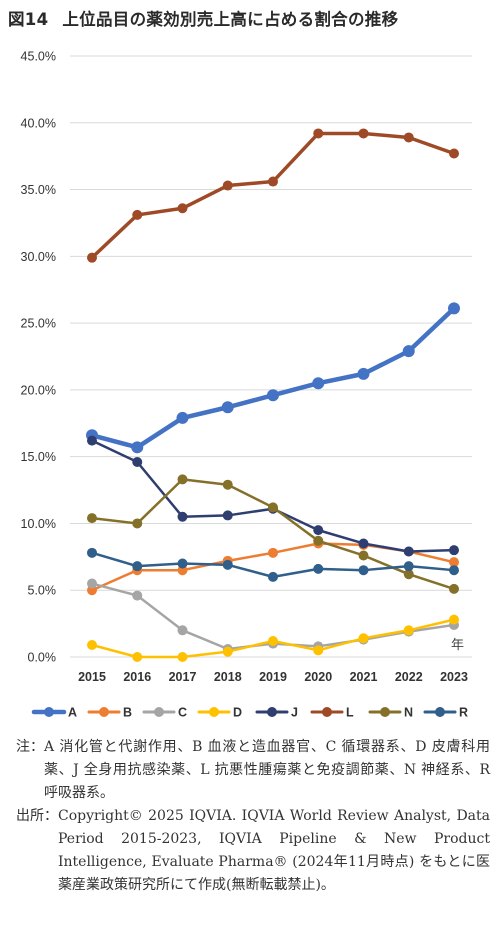  What do you see at coordinates (38, 457) in the screenshot?
I see `y-tick-label: 15.0%` at bounding box center [38, 457].